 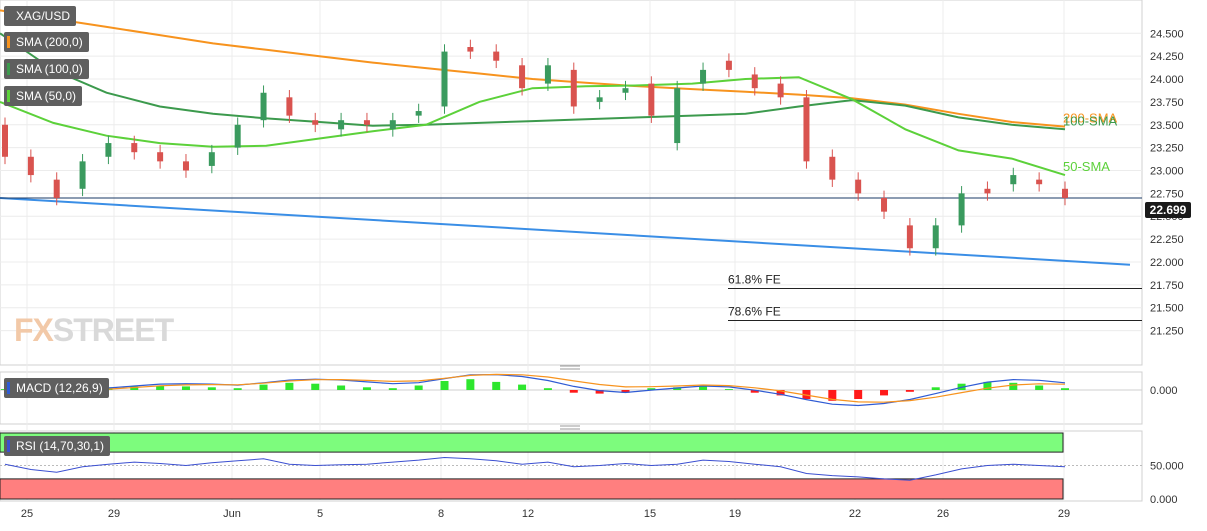 What do you see at coordinates (27, 514) in the screenshot?
I see `x-tick-label: 25` at bounding box center [27, 514].